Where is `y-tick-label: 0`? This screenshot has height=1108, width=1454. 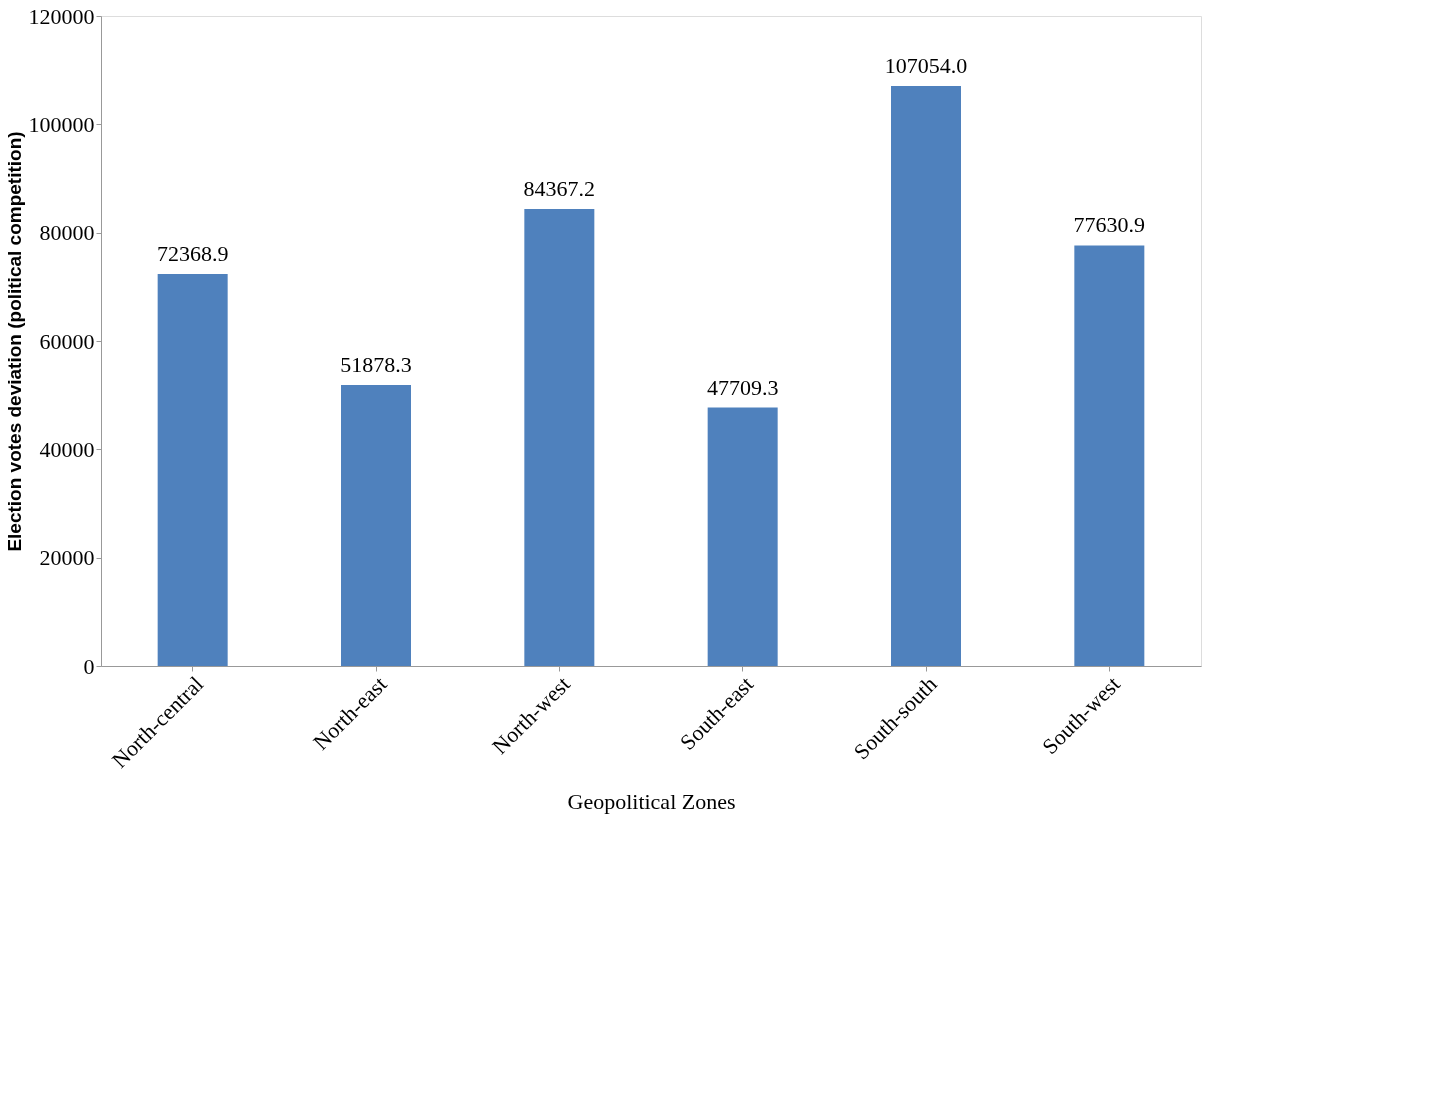
y-tick-label: 0 is located at coordinates (89, 666).